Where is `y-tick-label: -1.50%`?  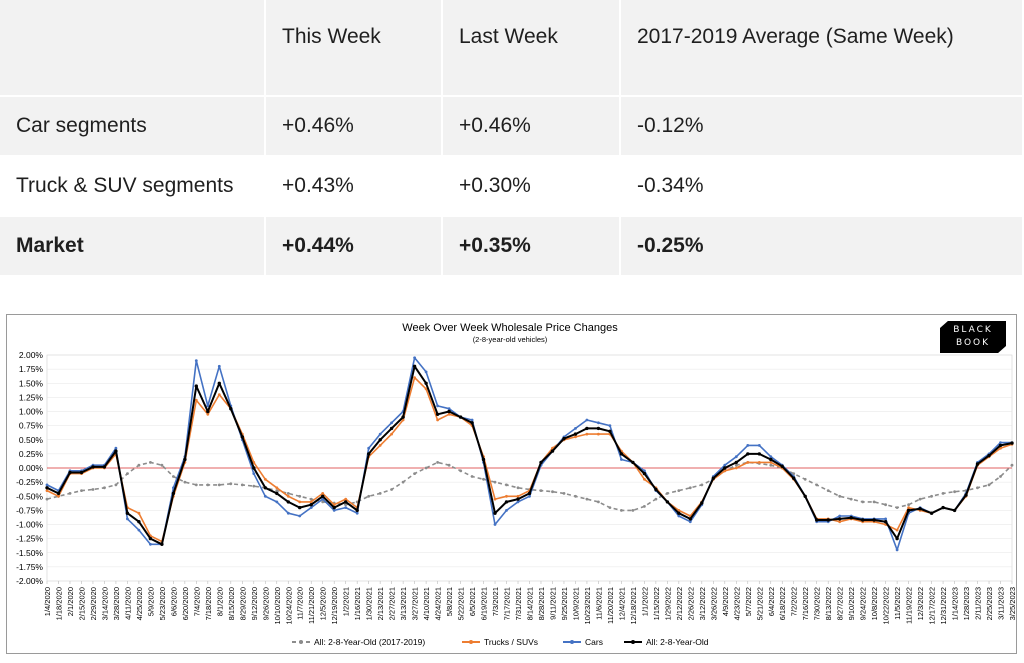 y-tick-label: -1.50% is located at coordinates (29, 553).